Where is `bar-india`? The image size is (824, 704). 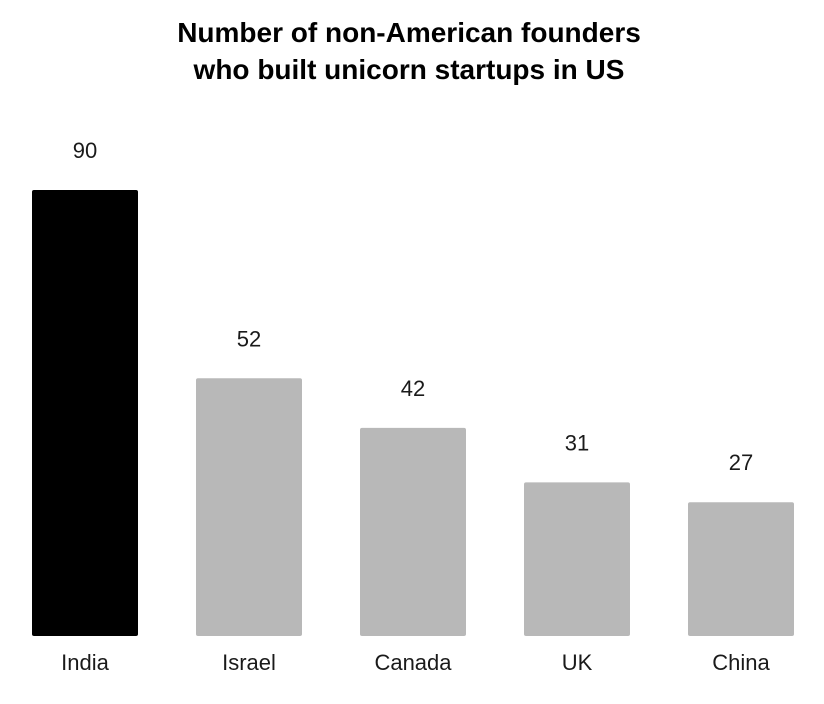 bar-india is located at coordinates (85, 413).